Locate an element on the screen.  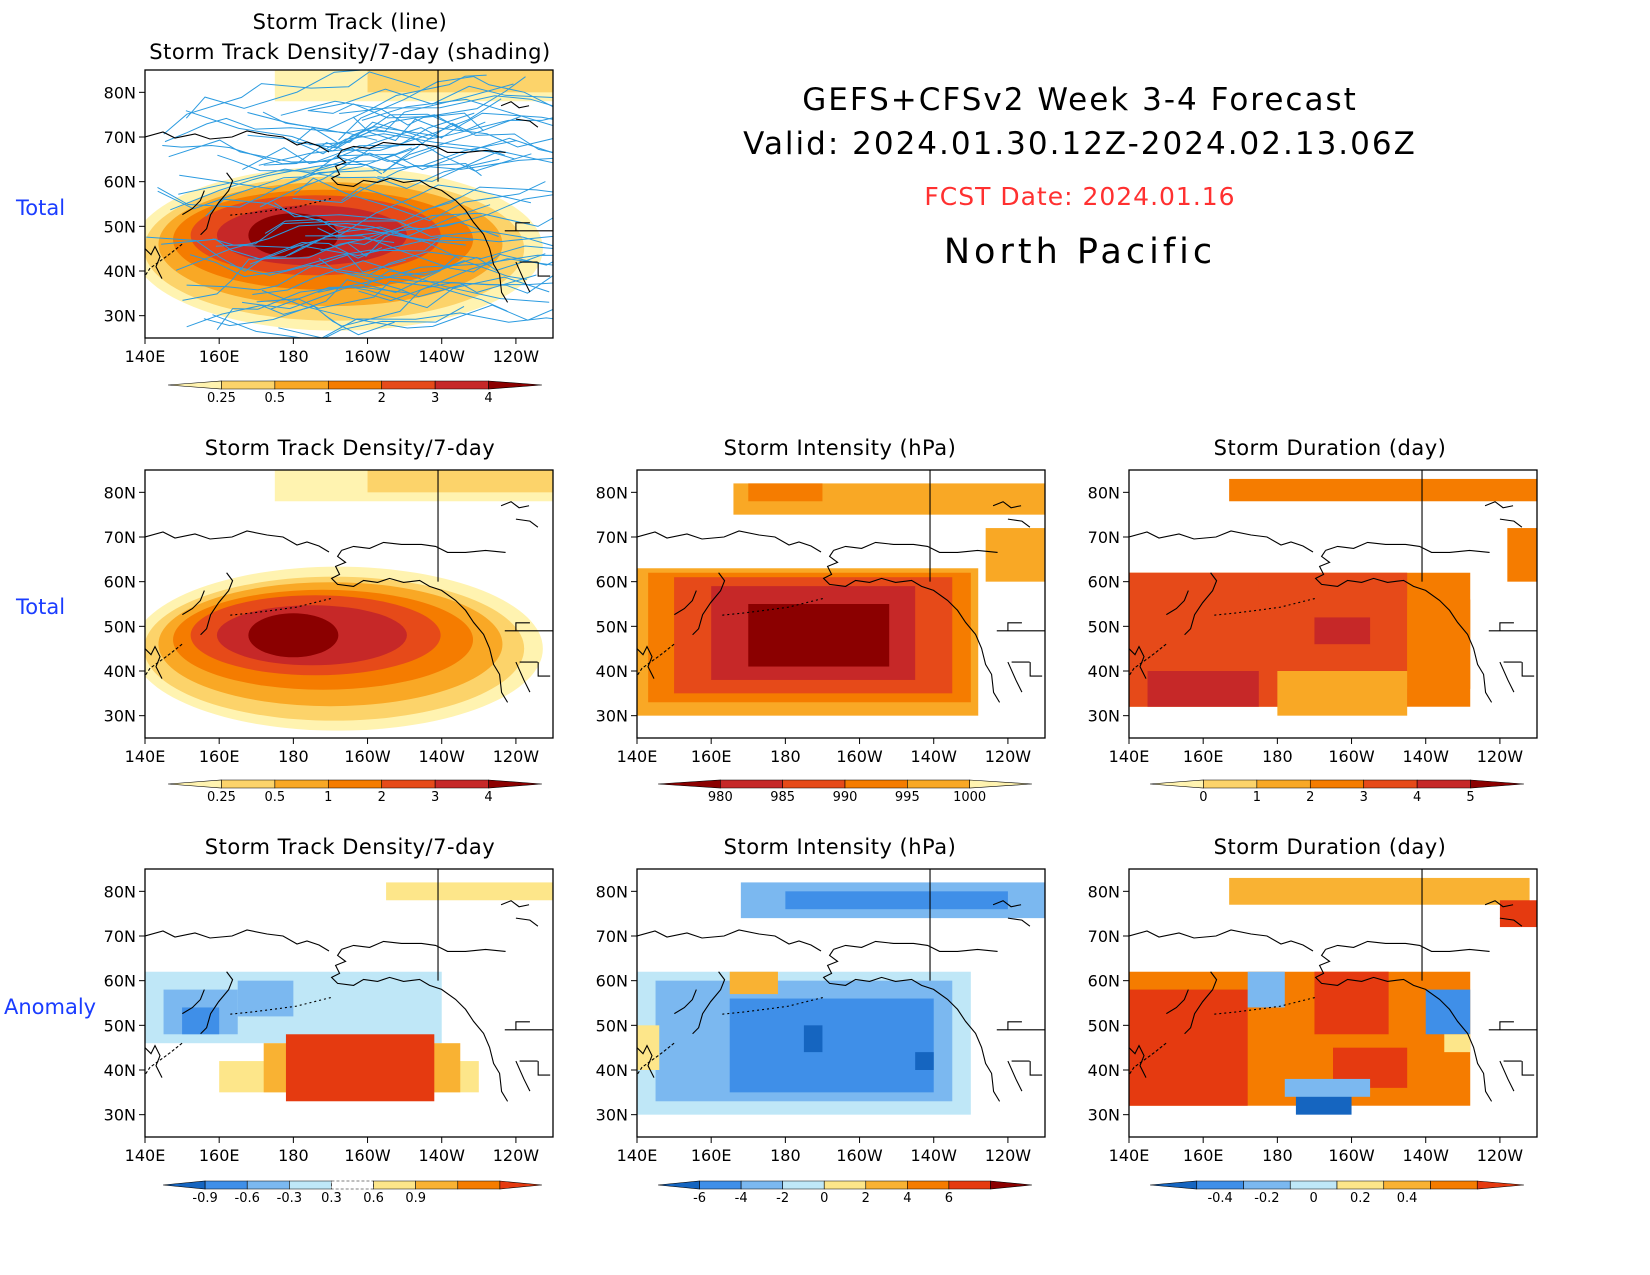
colorbar-density-anomaly: -0.9 -0.6 -0.3 0.3 0.6 0.9 is located at coordinates (352, 1193).